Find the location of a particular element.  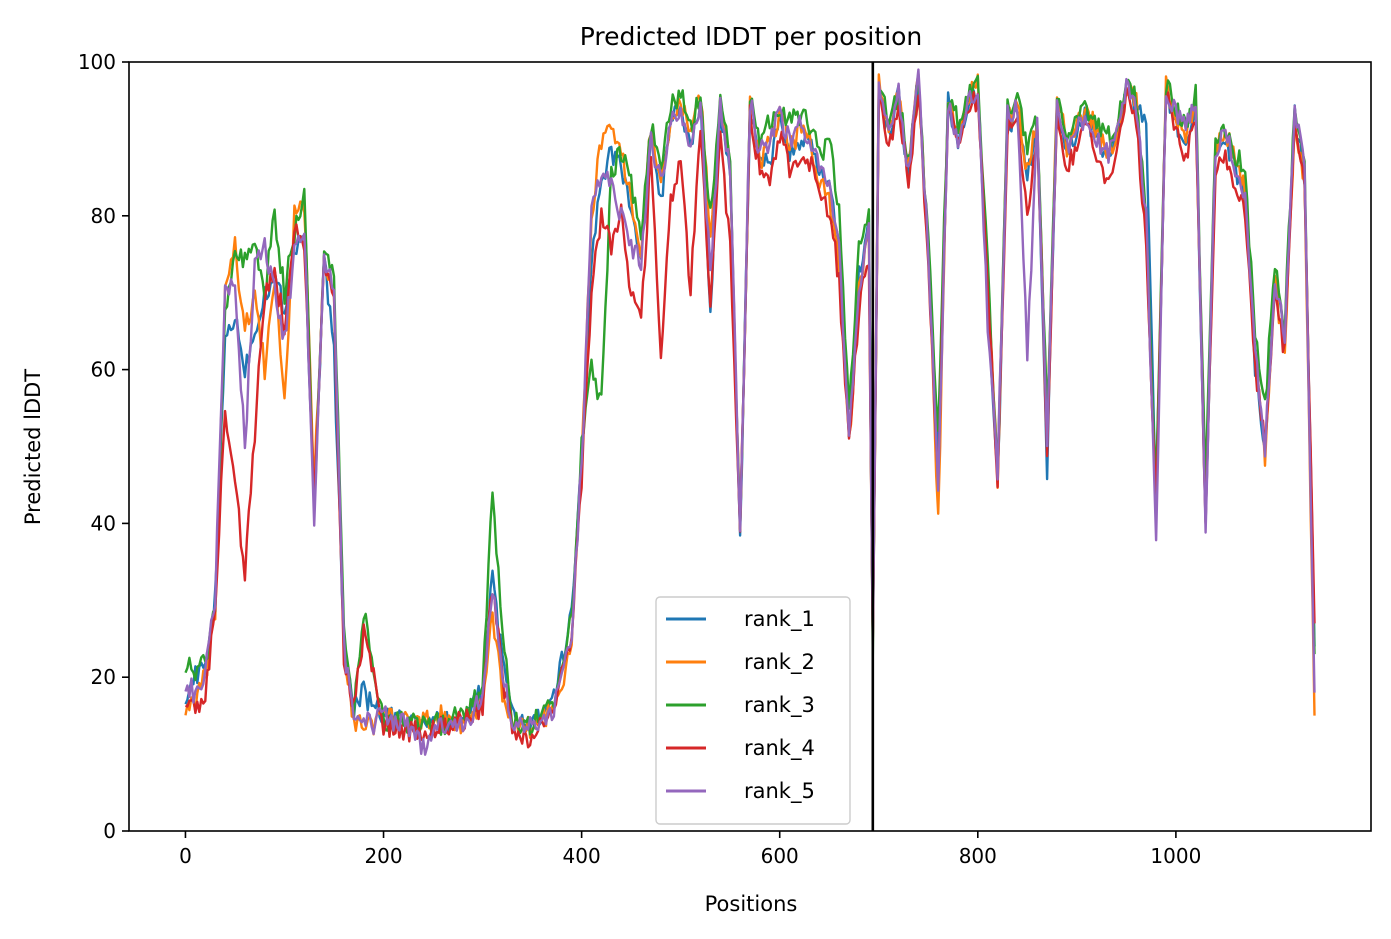

y-tick-label: 100 is located at coordinates (97, 62).